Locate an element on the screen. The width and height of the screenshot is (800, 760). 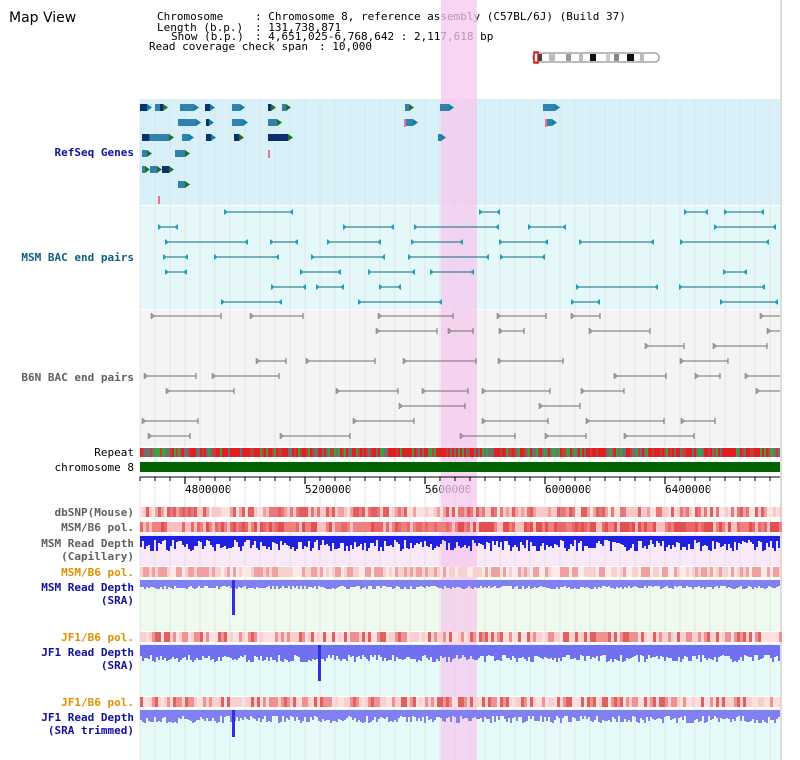
track-label-msm-bac: MSM BAC end pairs is located at coordinates (77, 257).